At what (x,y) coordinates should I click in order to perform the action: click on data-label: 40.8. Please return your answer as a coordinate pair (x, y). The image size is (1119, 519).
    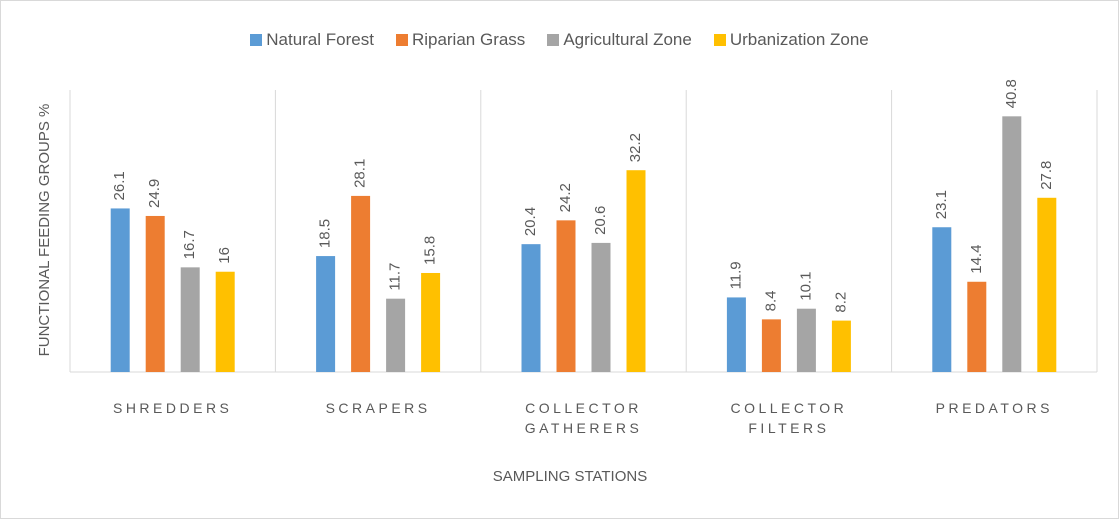
    Looking at the image, I should click on (1011, 93).